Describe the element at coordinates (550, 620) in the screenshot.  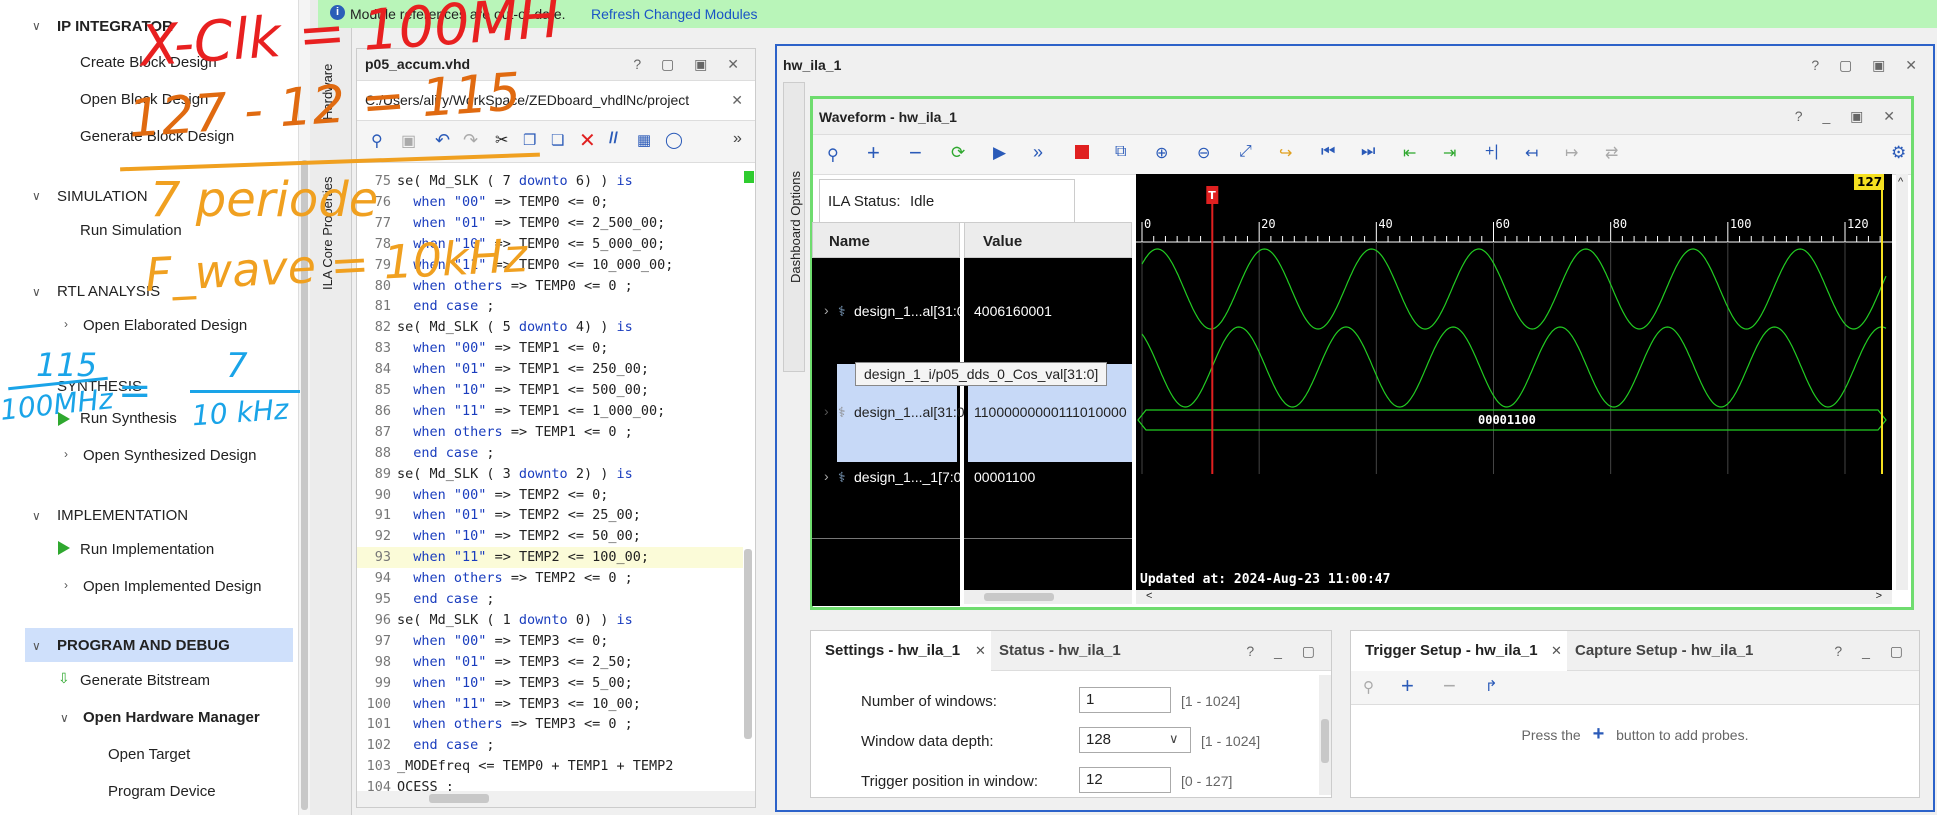
I see `code-line: 96 se( Md_SLK ( 1 downto 0) ) is` at that location.